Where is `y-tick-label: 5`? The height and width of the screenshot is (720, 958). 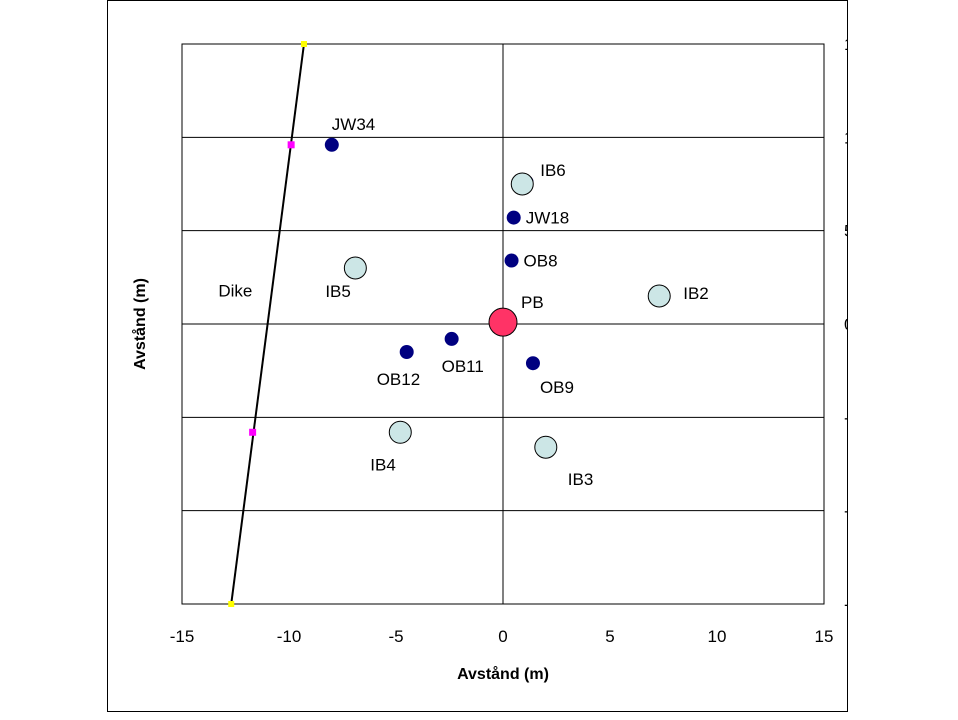 y-tick-label: 5 is located at coordinates (845, 231).